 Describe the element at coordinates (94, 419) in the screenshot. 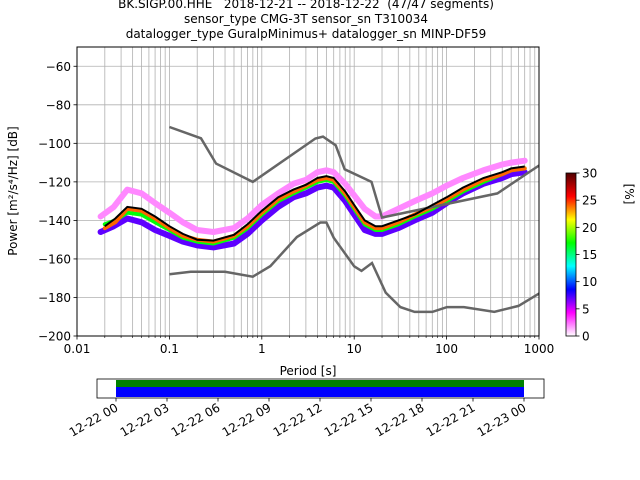

I see `time-tick-label: 12-22 00` at that location.